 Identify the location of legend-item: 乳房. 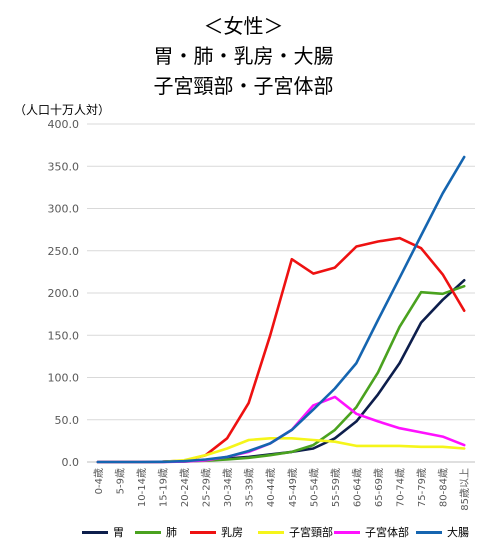
(216, 532).